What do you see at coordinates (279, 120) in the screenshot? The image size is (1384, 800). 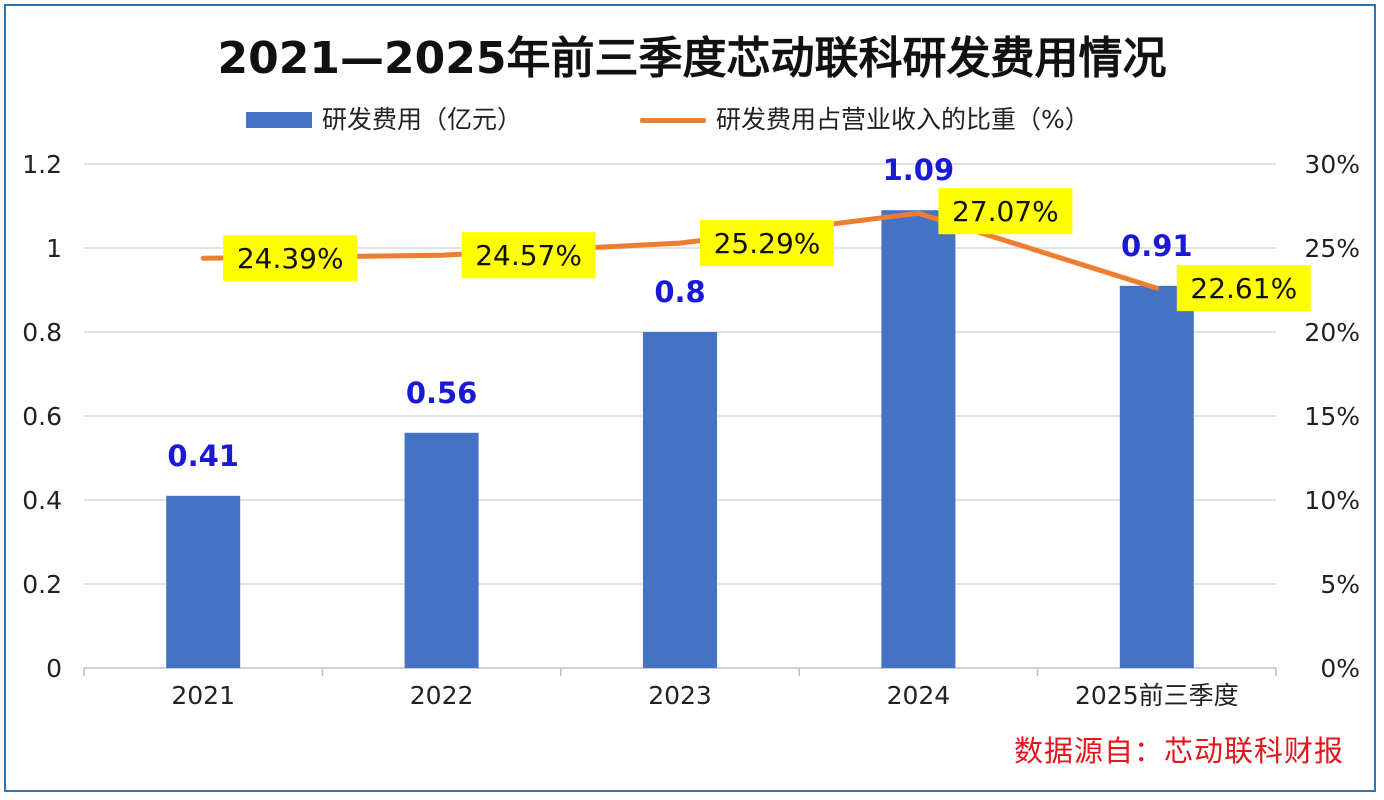 I see `legend-bar-swatch` at bounding box center [279, 120].